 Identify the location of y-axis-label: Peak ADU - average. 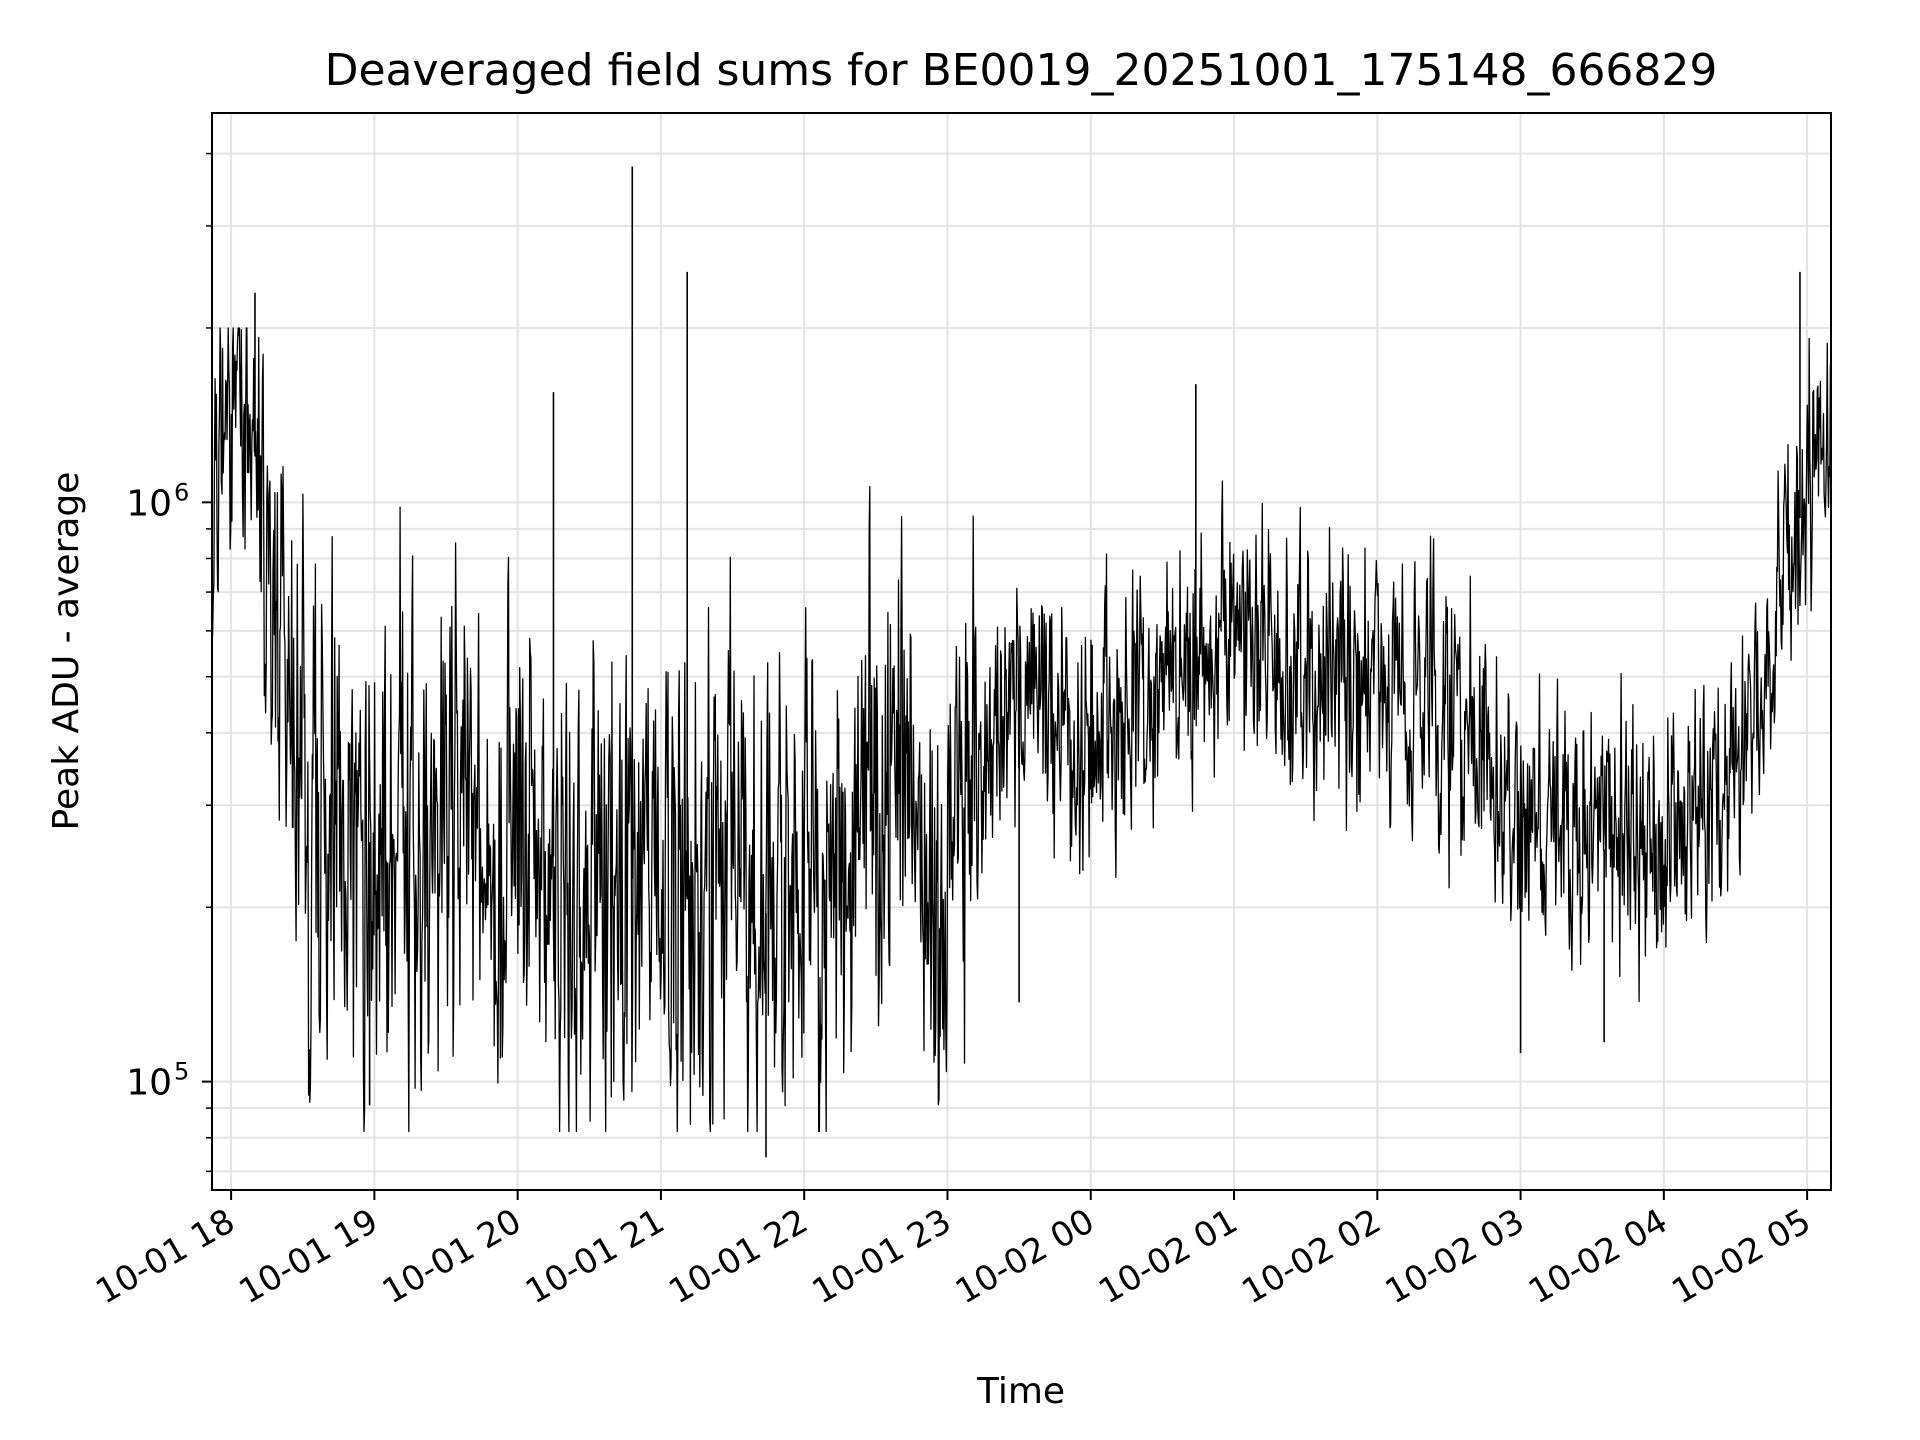
(66, 651).